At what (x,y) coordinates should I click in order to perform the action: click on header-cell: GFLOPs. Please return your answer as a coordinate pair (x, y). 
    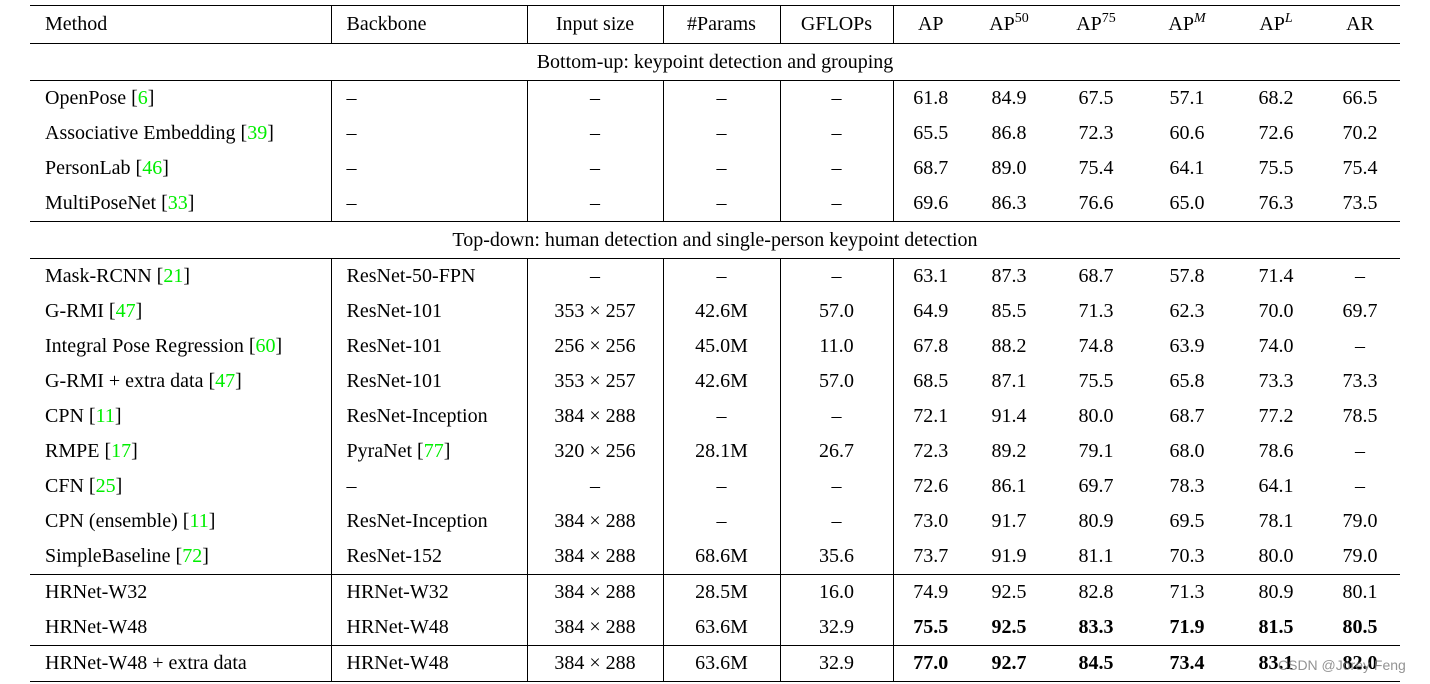
    Looking at the image, I should click on (837, 24).